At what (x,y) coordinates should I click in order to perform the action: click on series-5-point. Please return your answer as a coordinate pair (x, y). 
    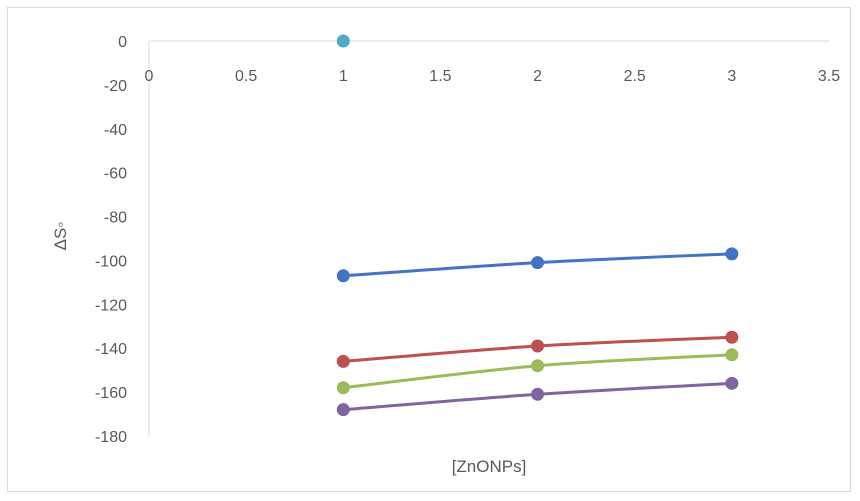
    Looking at the image, I should click on (343, 41).